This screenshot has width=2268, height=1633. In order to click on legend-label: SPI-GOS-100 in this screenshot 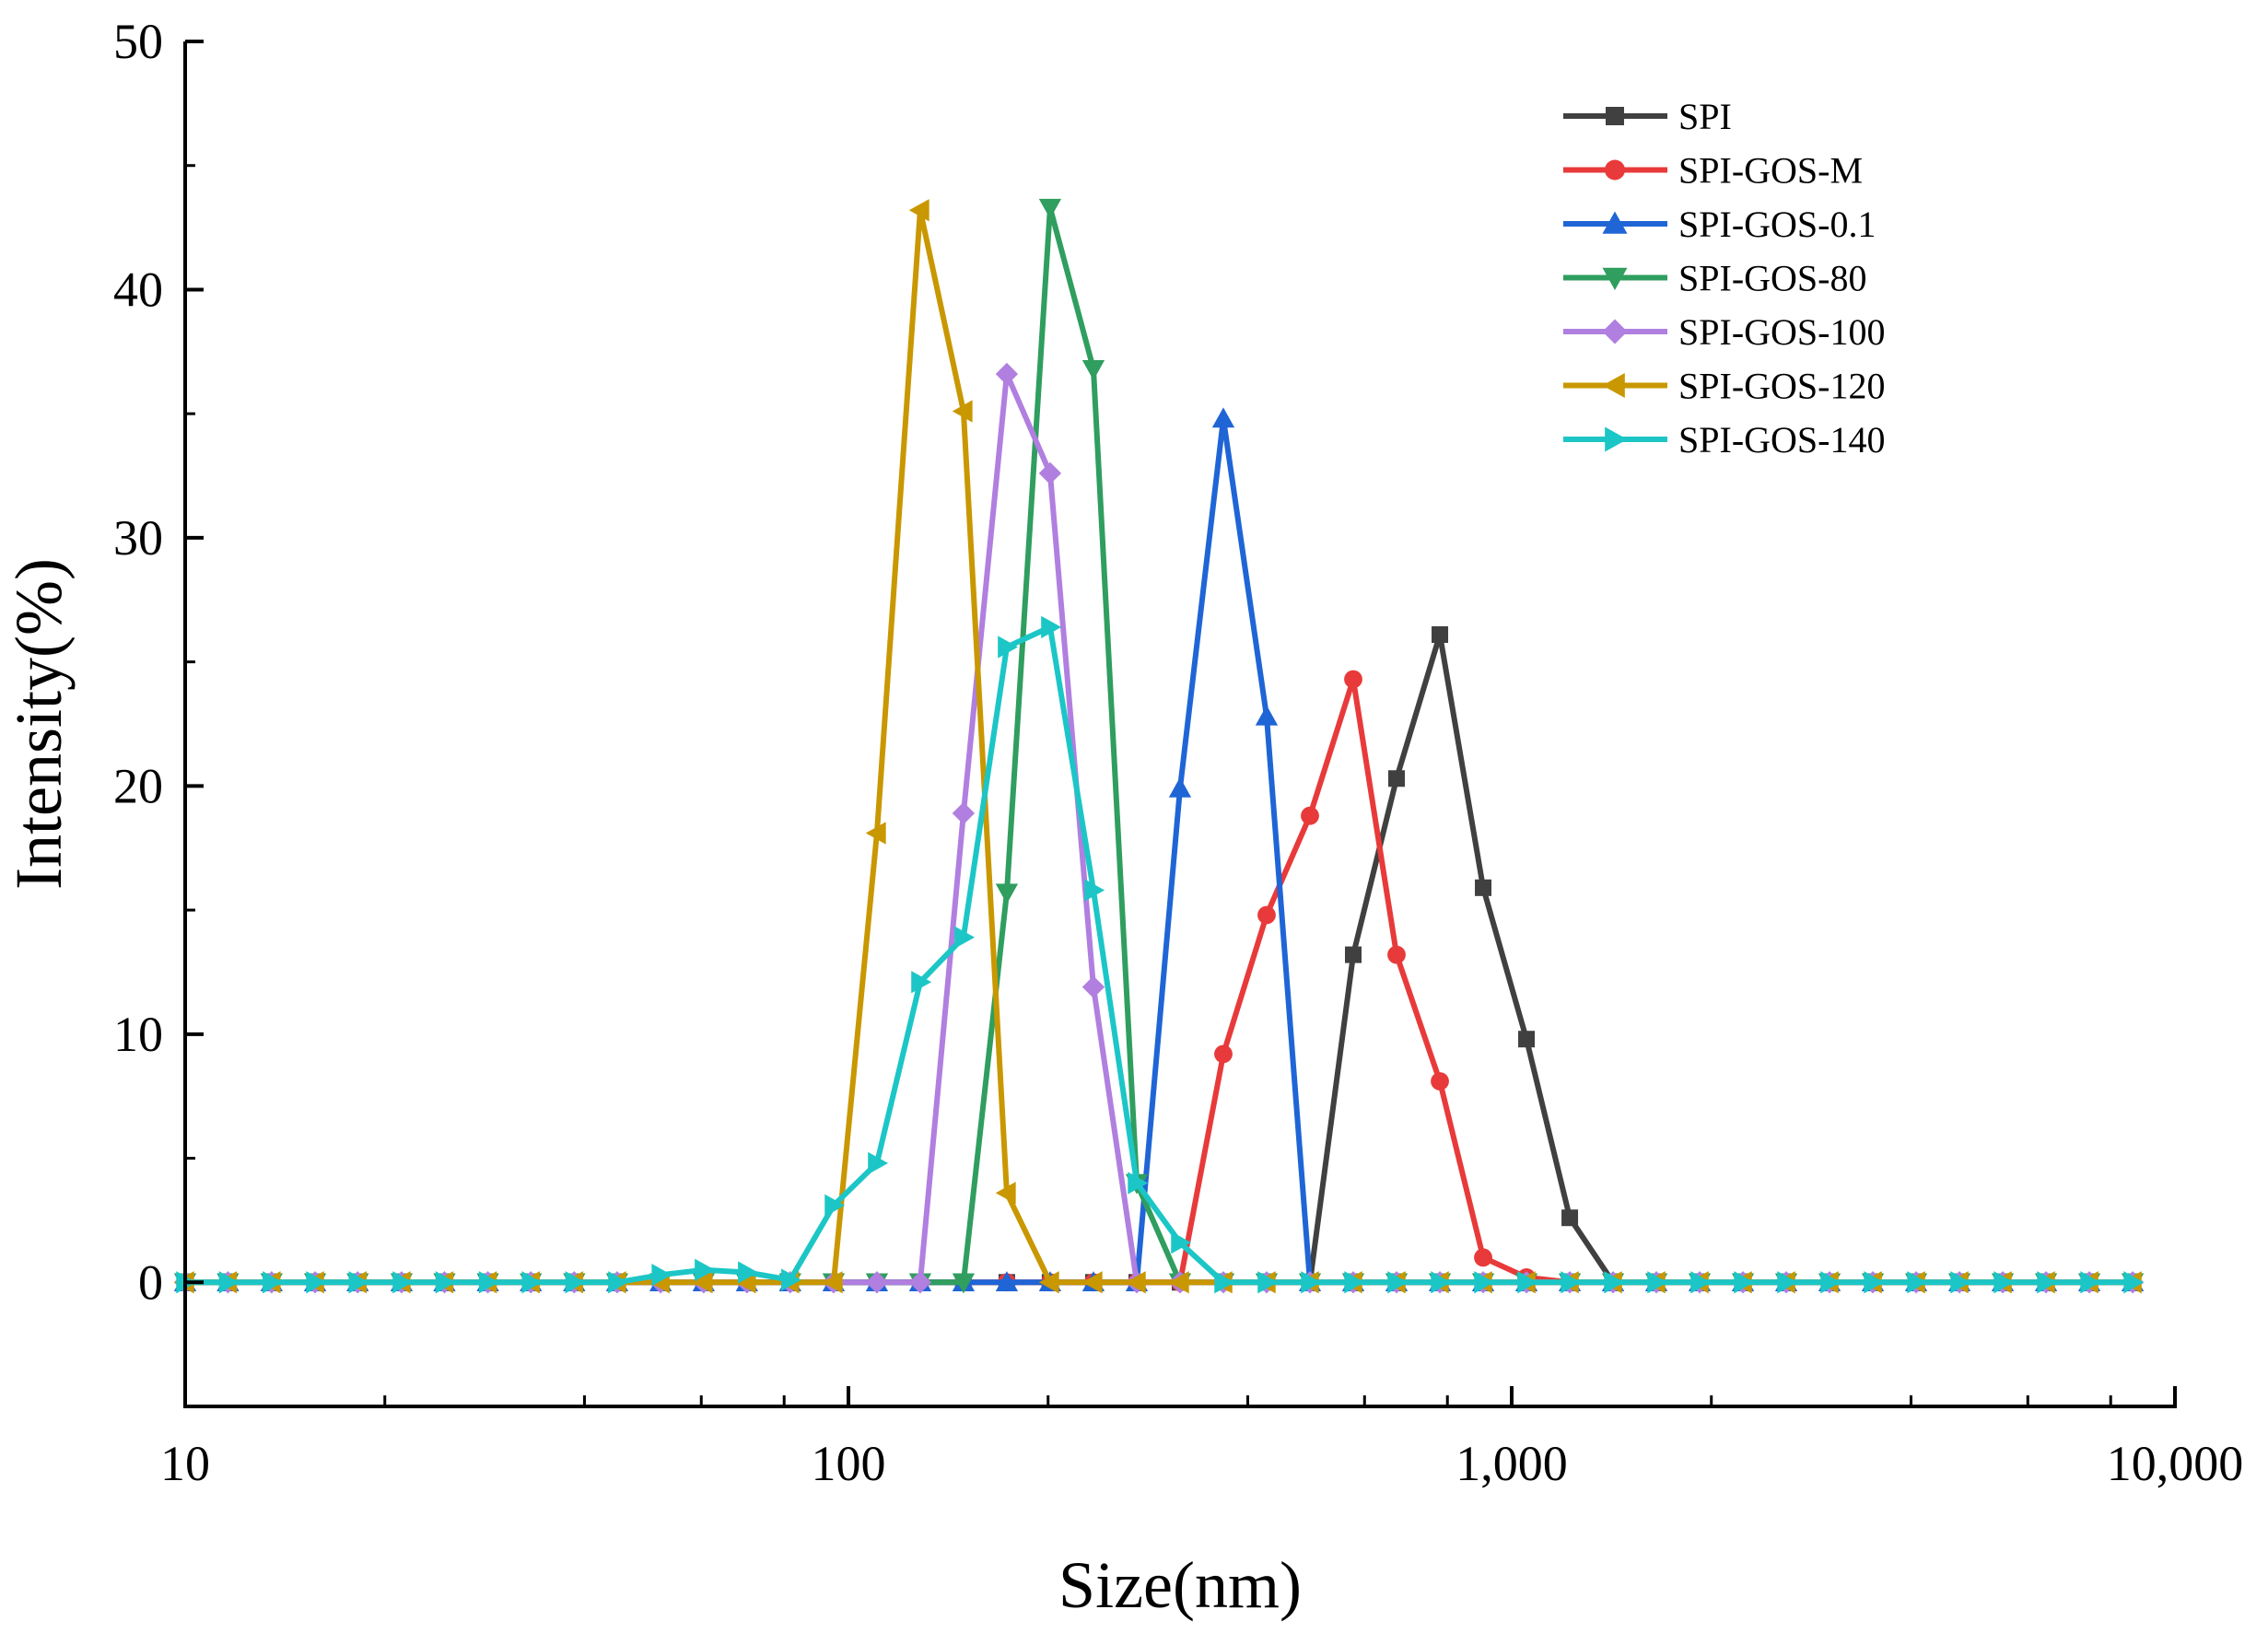, I will do `click(1781, 332)`.